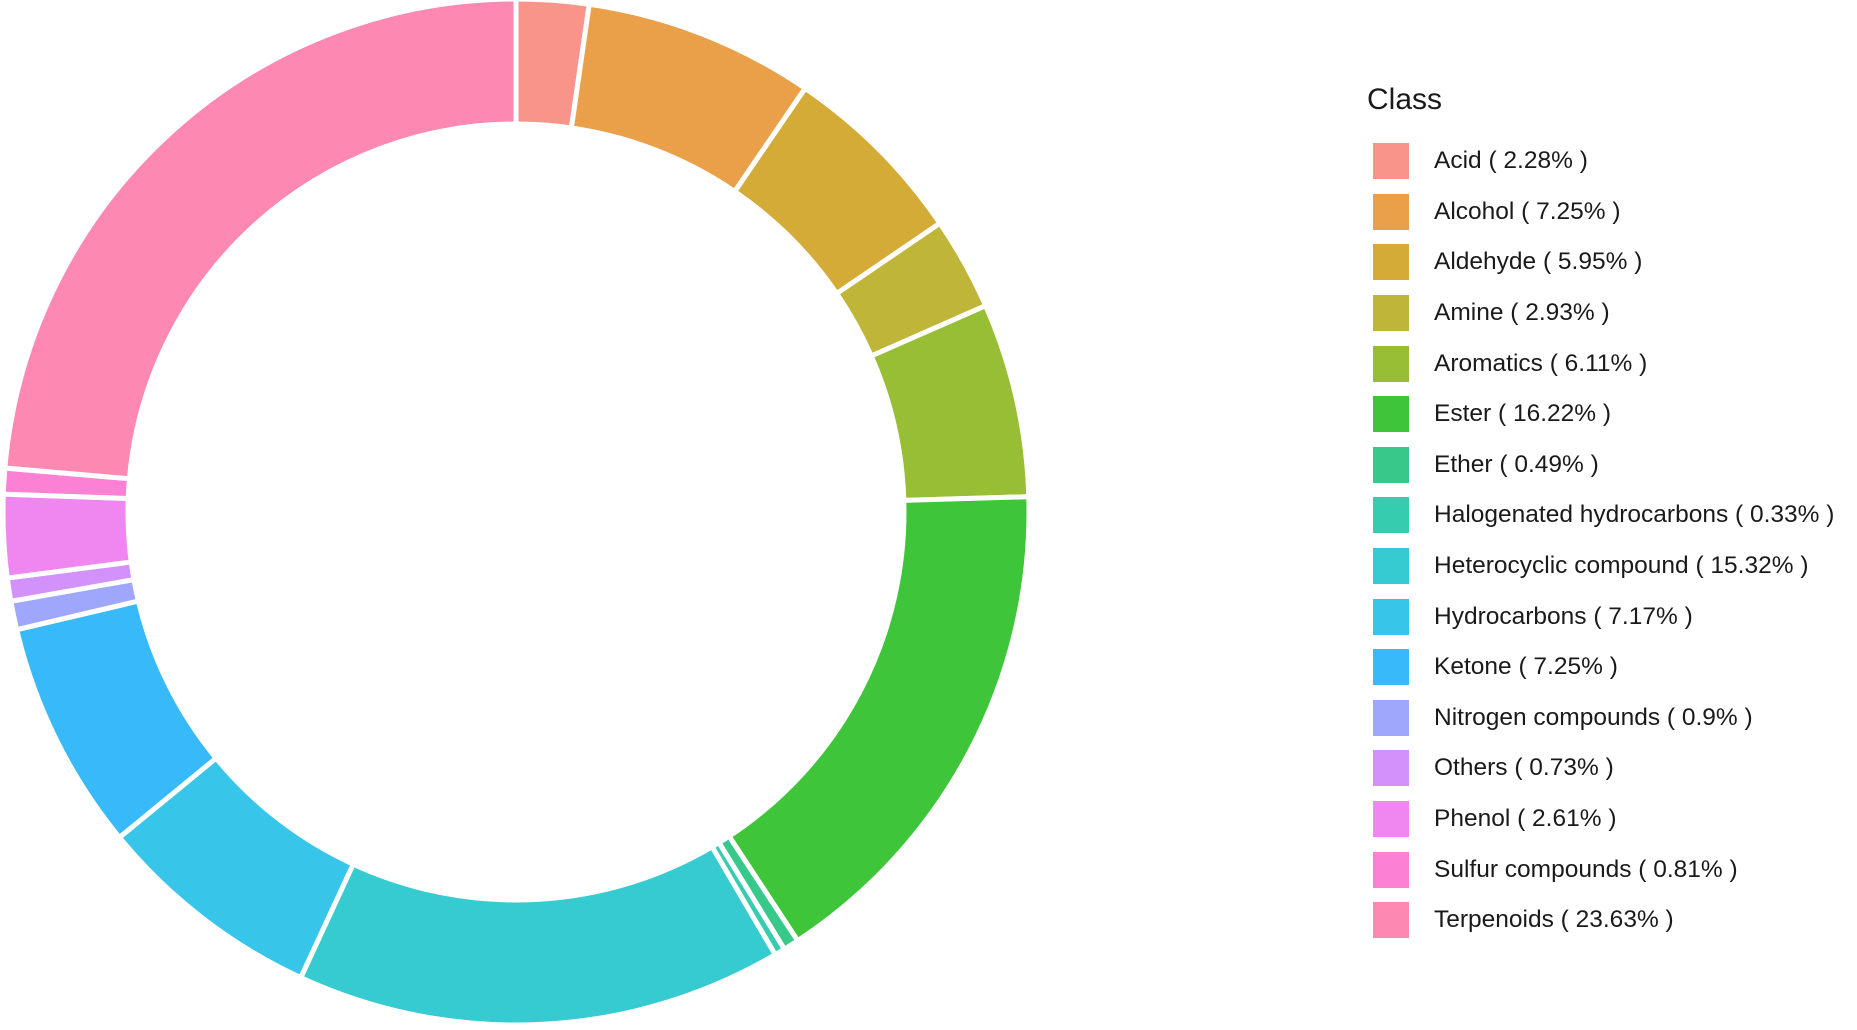 The image size is (1857, 1030). Describe the element at coordinates (1563, 616) in the screenshot. I see `legend-label: Hydrocarbons ( 7.17% )` at that location.